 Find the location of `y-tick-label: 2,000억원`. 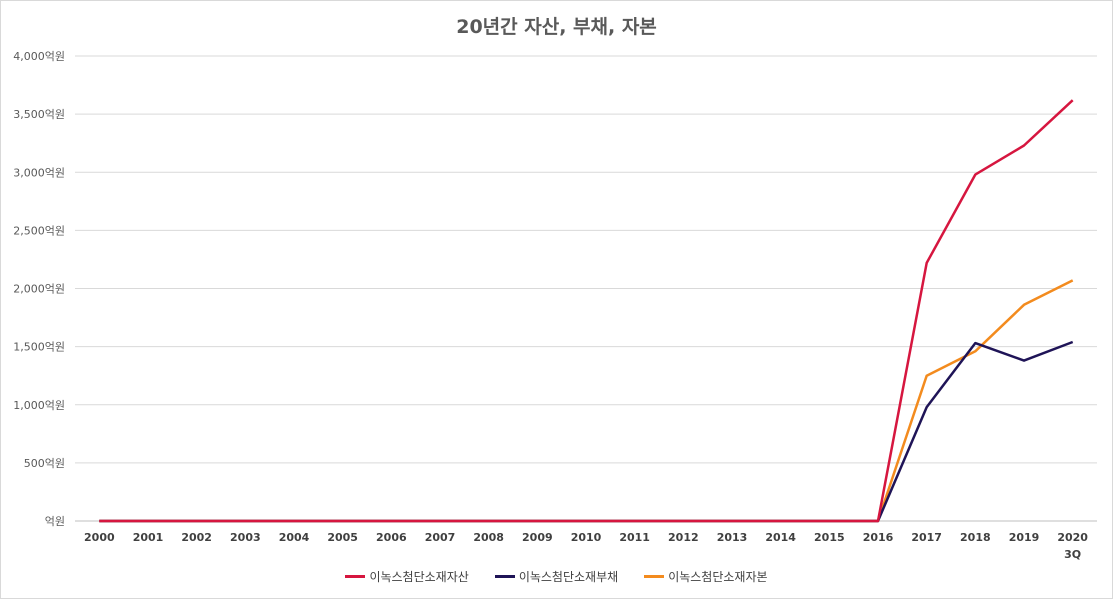

y-tick-label: 2,000억원 is located at coordinates (39, 289).